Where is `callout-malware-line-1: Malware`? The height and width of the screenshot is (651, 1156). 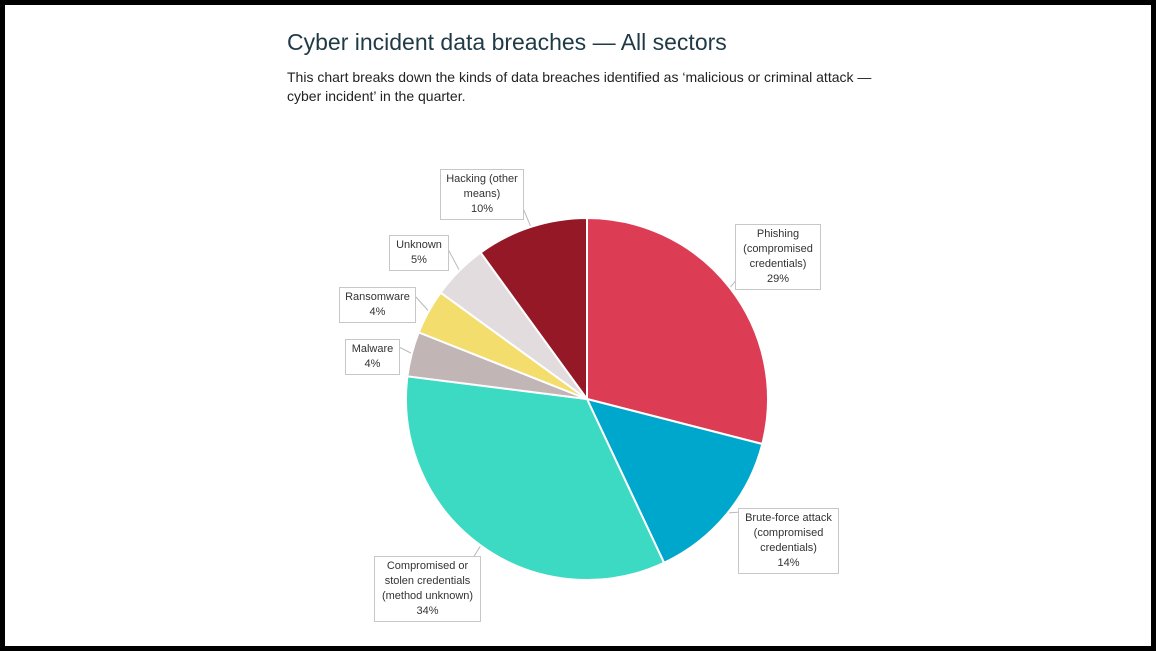 callout-malware-line-1: Malware is located at coordinates (372, 349).